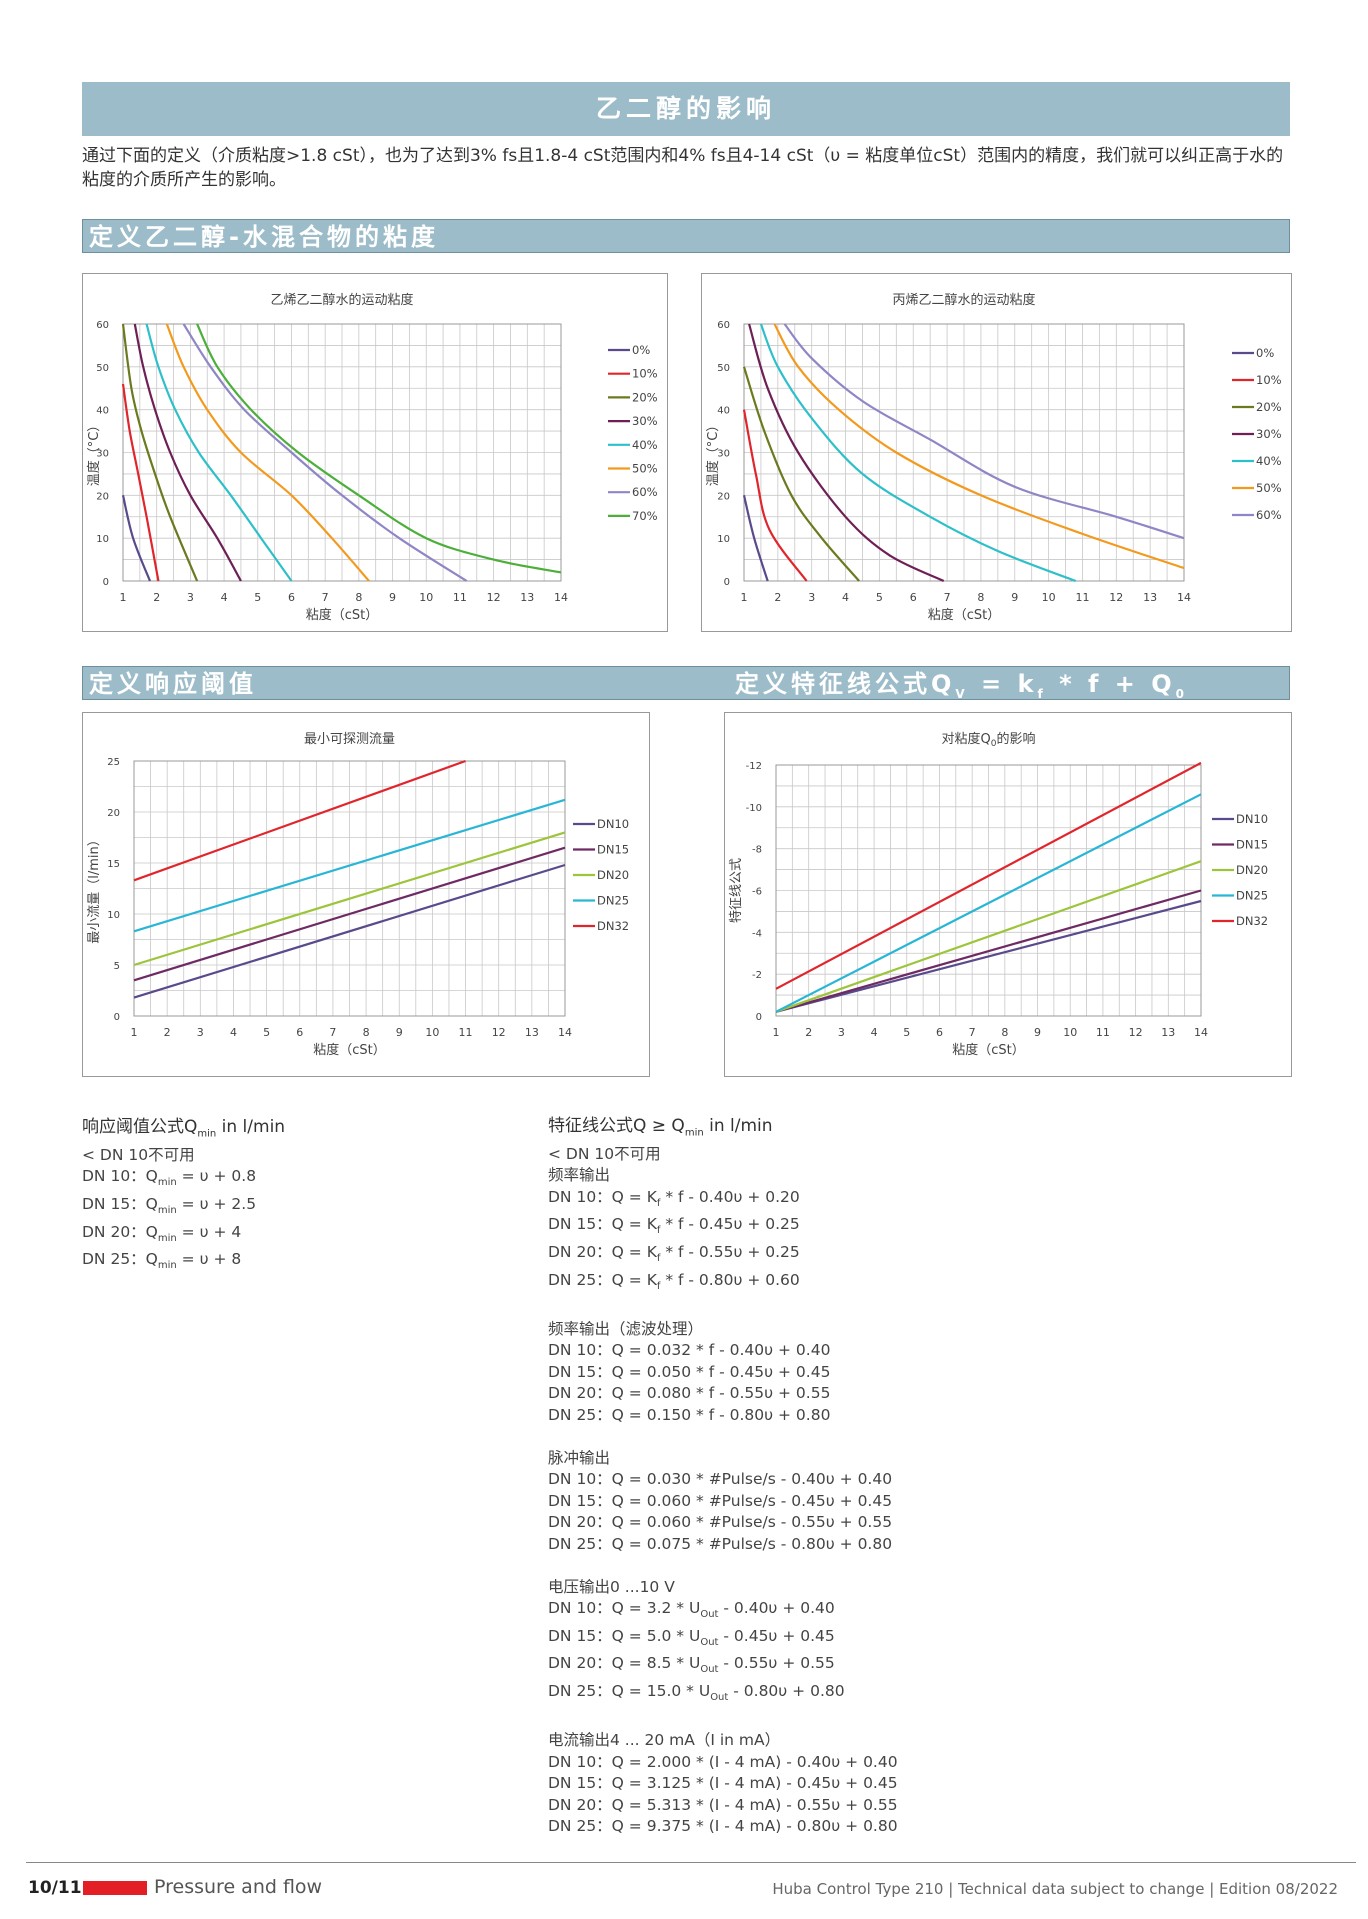 The width and height of the screenshot is (1368, 1919). Describe the element at coordinates (696, 1693) in the screenshot. I see `formula-line: DN 25：Q = 15.0 * UOut - 0.80υ + 0.80` at that location.